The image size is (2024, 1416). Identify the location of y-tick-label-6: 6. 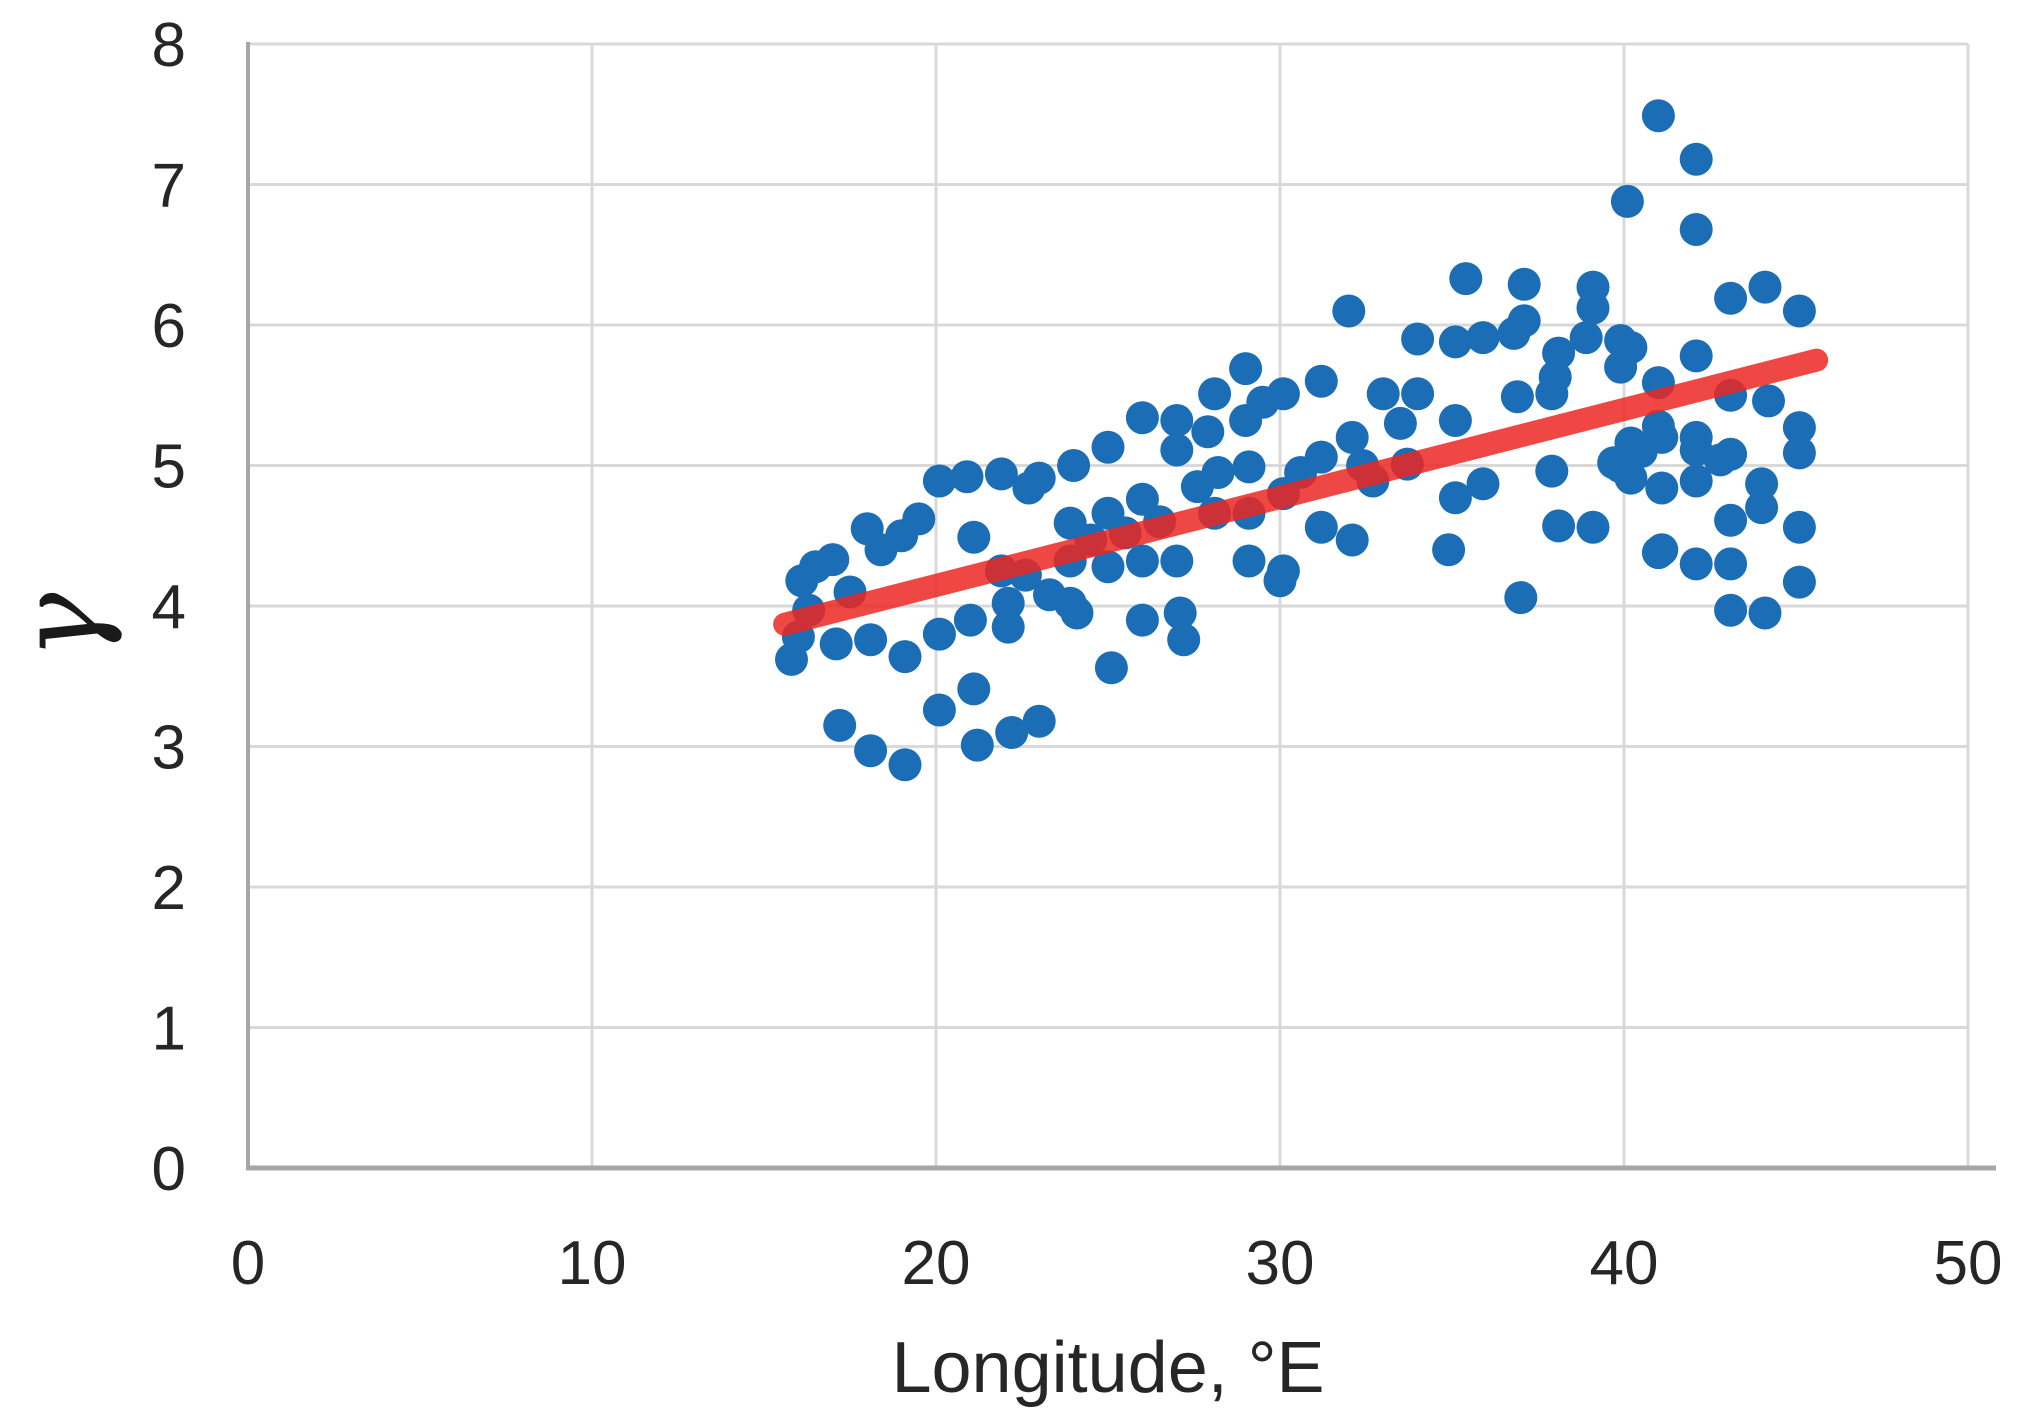
(169, 326).